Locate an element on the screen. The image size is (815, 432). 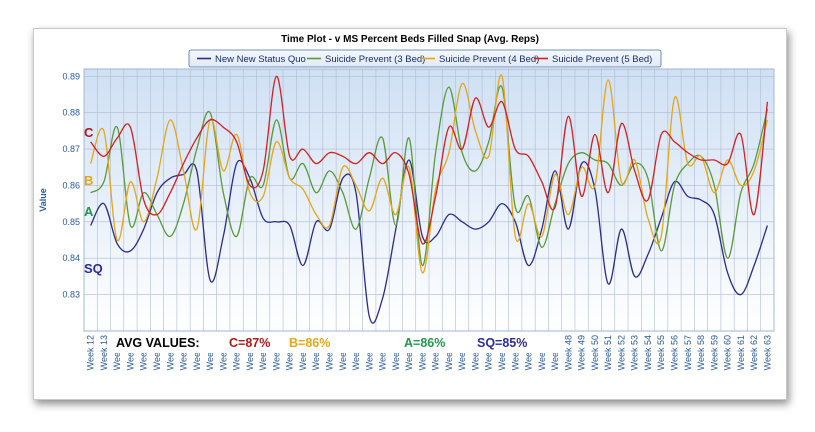
y-tick-label: 0.83 is located at coordinates (71, 295).